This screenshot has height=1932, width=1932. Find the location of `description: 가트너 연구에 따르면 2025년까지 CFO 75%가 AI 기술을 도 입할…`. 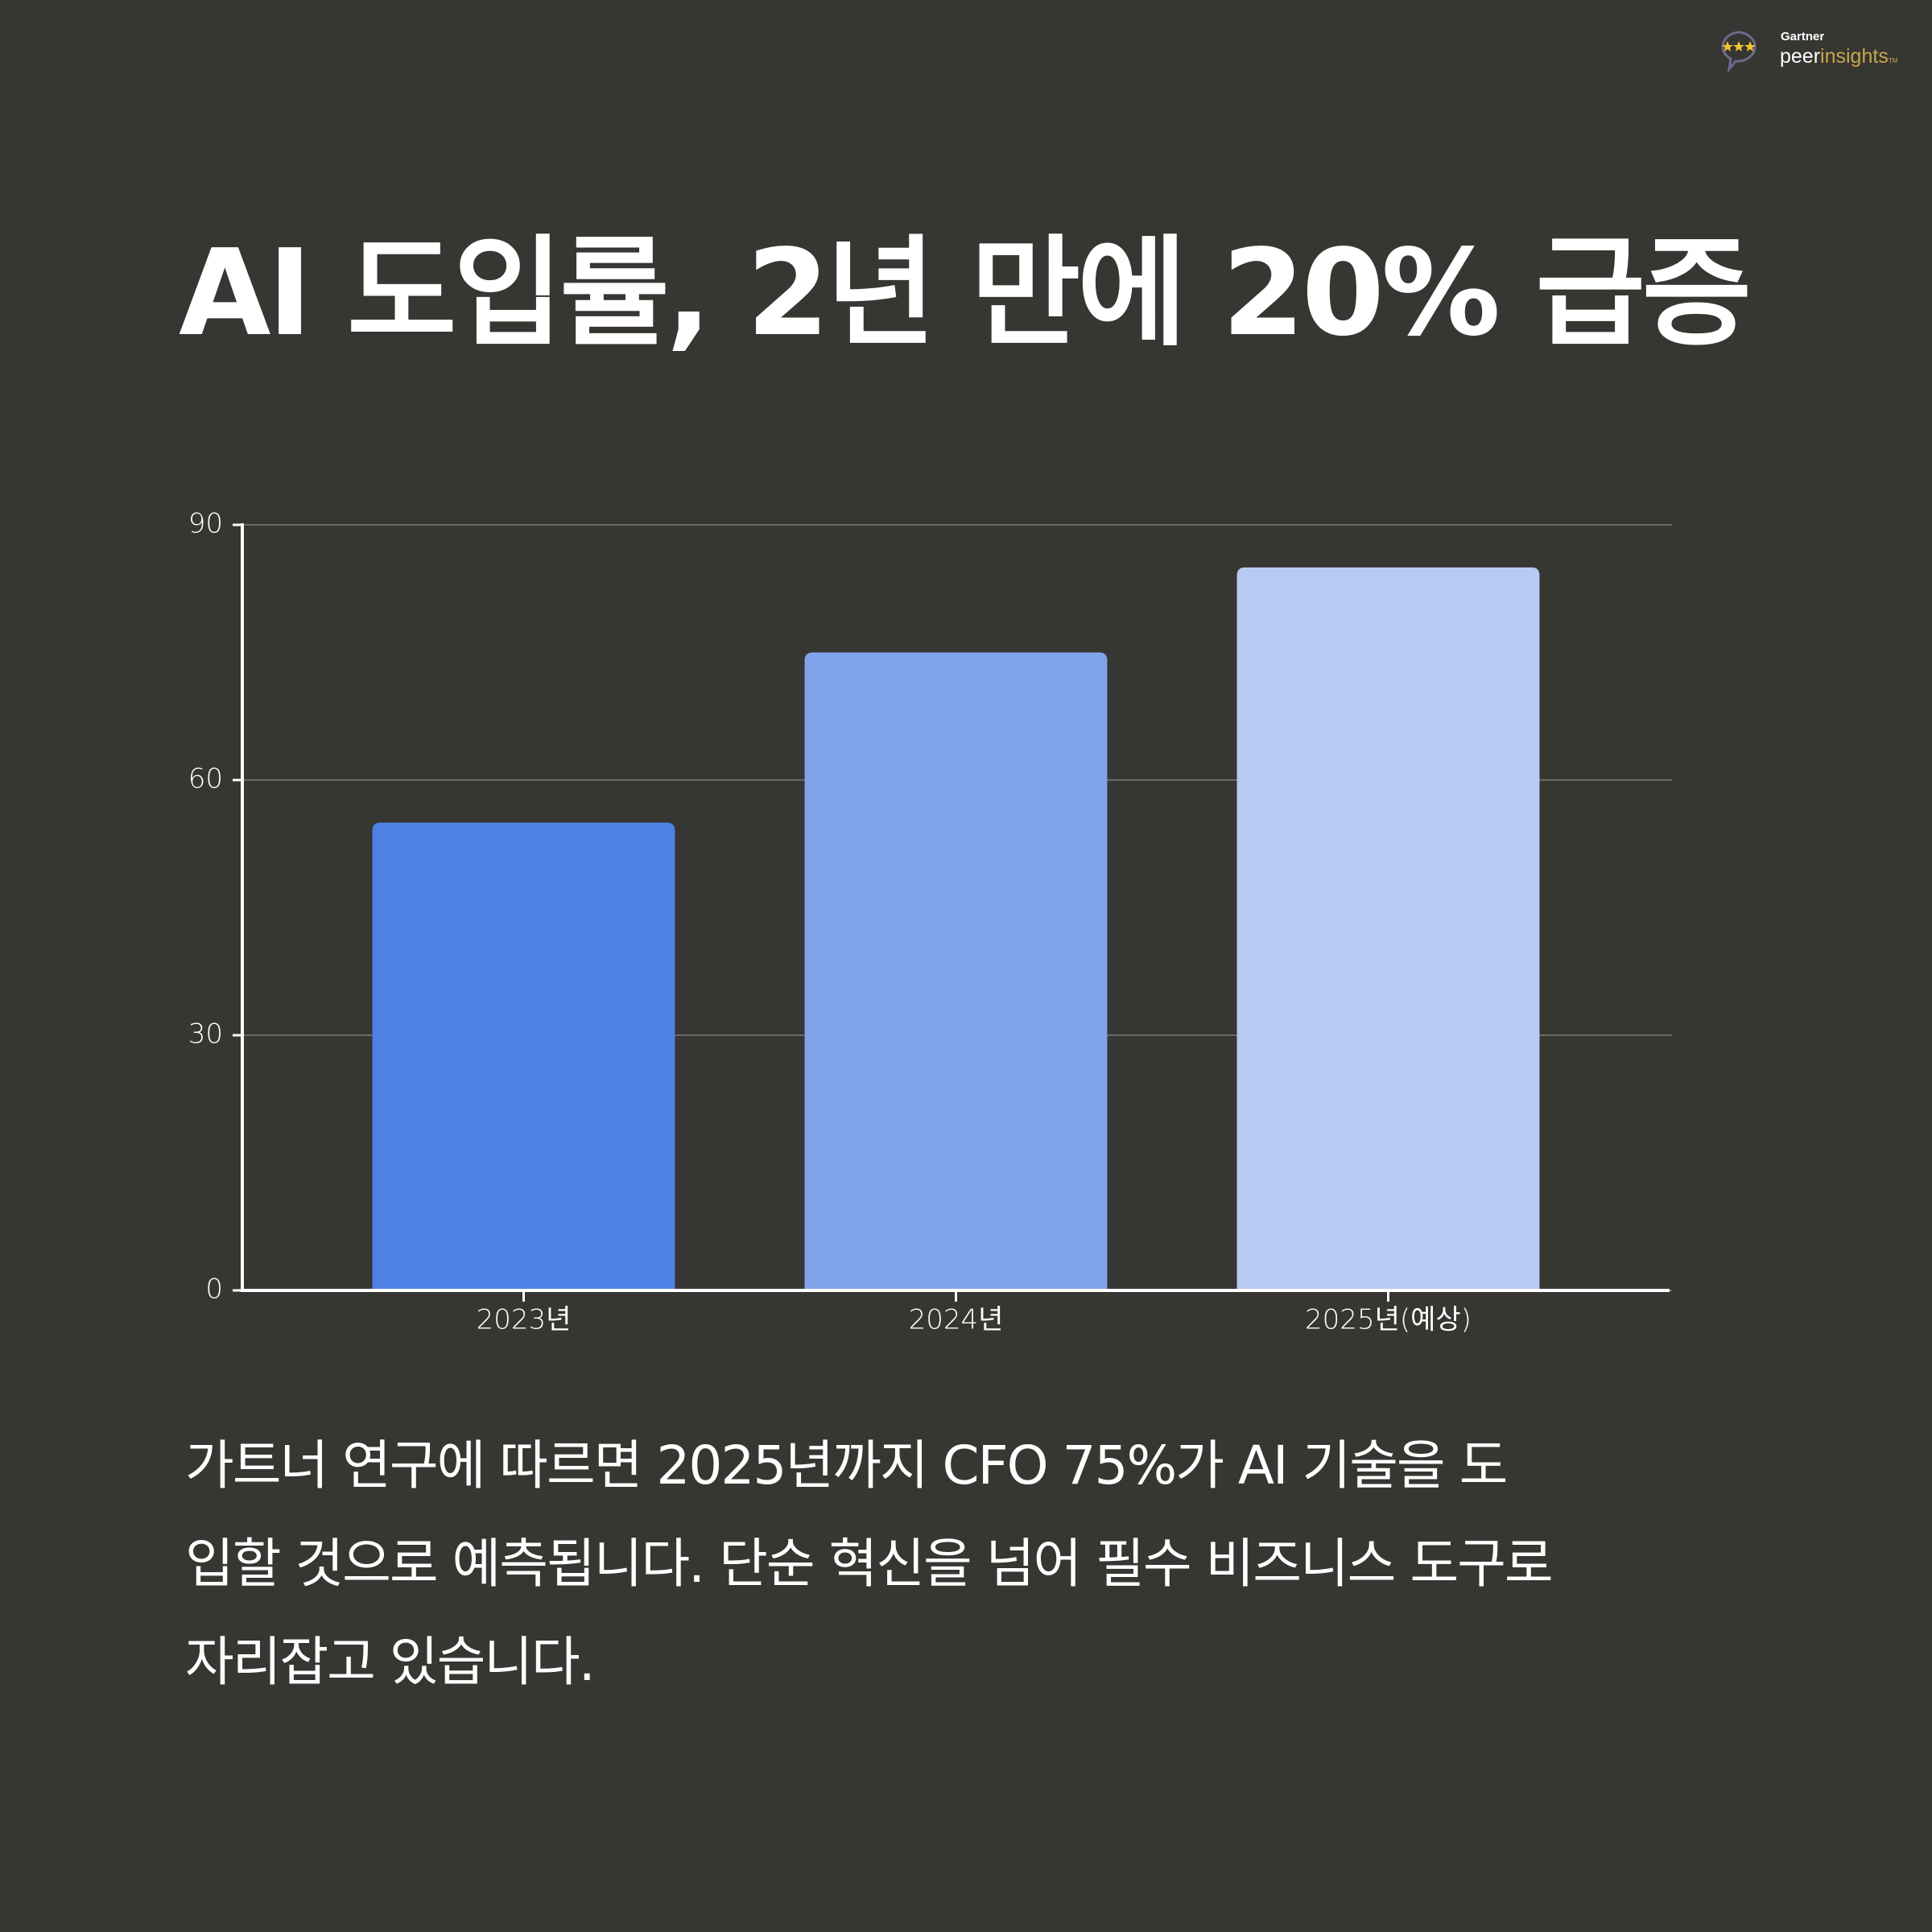

description: 가트너 연구에 따르면 2025년까지 CFO 75%가 AI 기술을 도 입할… is located at coordinates (869, 1564).